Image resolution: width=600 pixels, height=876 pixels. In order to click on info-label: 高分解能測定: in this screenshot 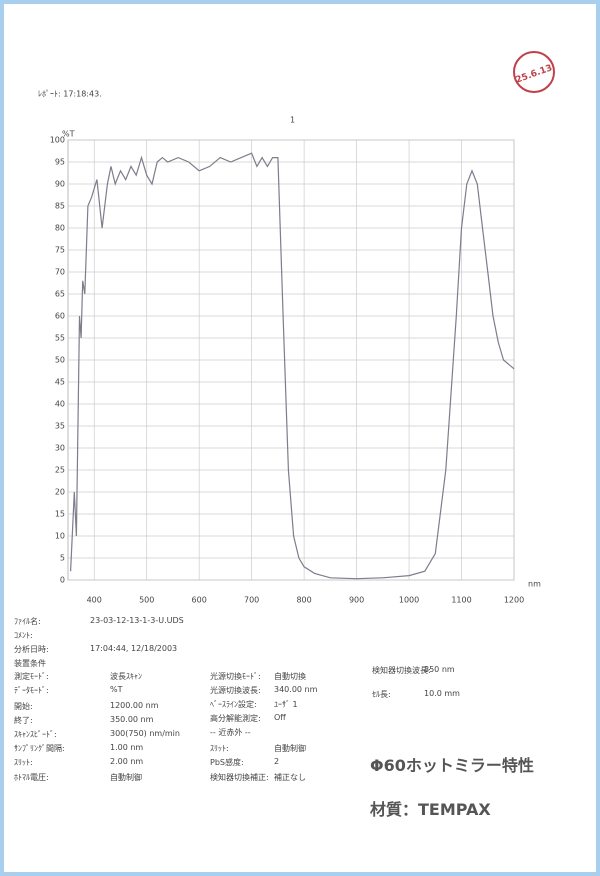, I will do `click(235, 718)`.